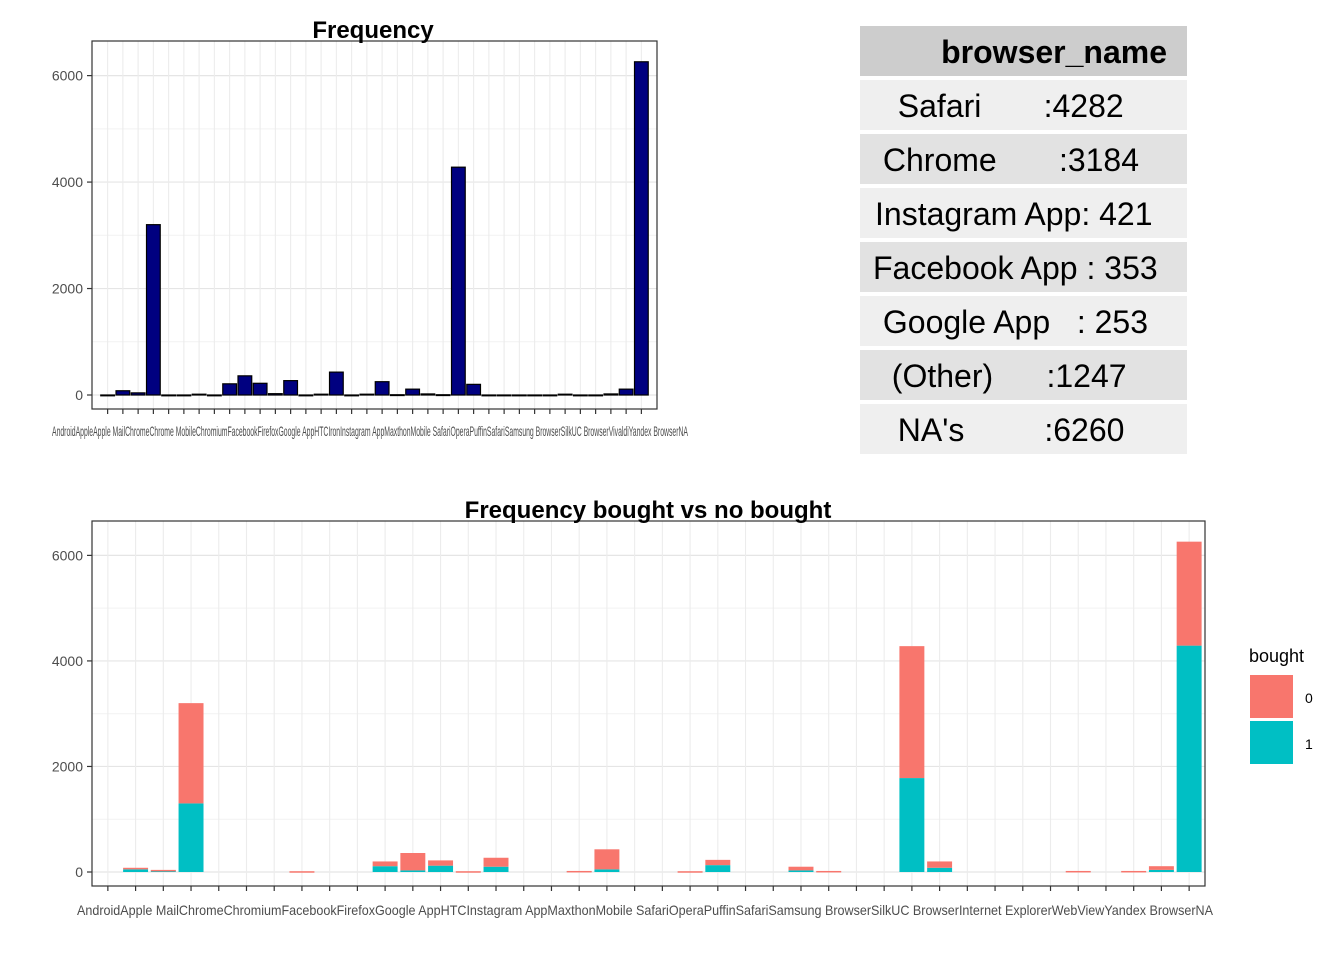  What do you see at coordinates (1023, 429) in the screenshot?
I see `summary-row: NA's :6260` at bounding box center [1023, 429].